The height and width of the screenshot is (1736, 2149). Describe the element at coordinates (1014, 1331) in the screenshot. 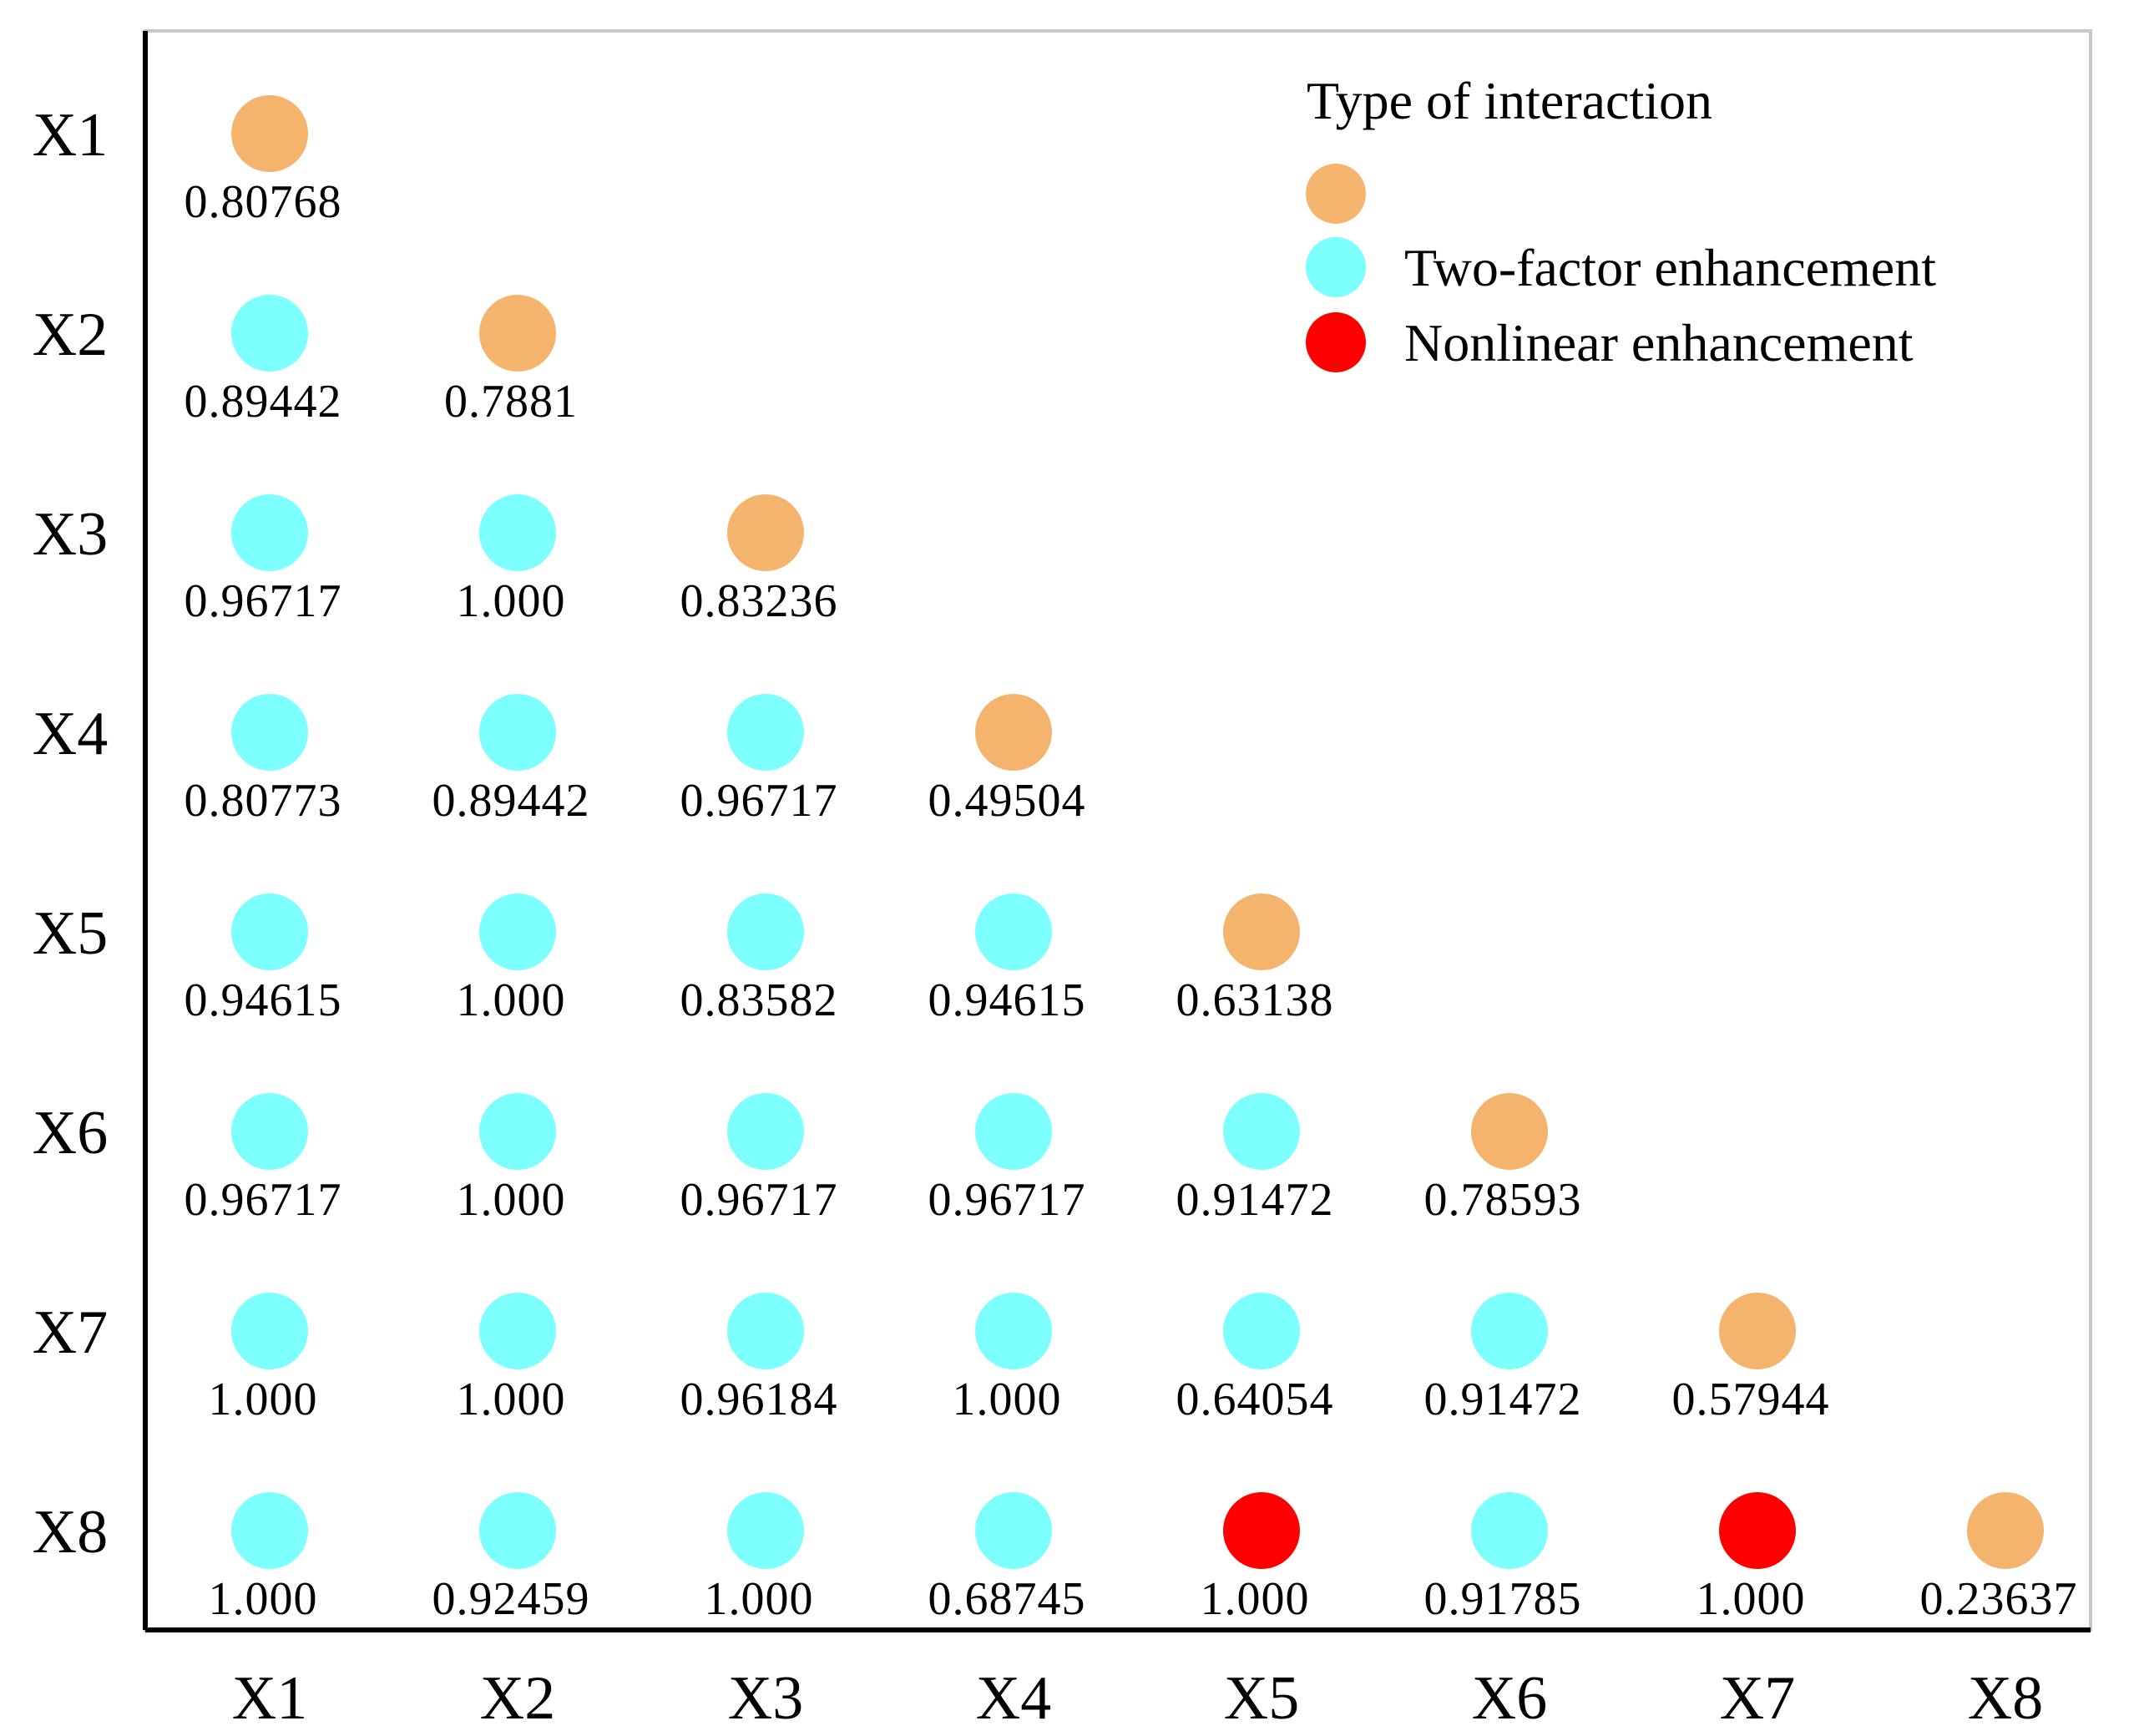

I see `point-x7-x4` at that location.